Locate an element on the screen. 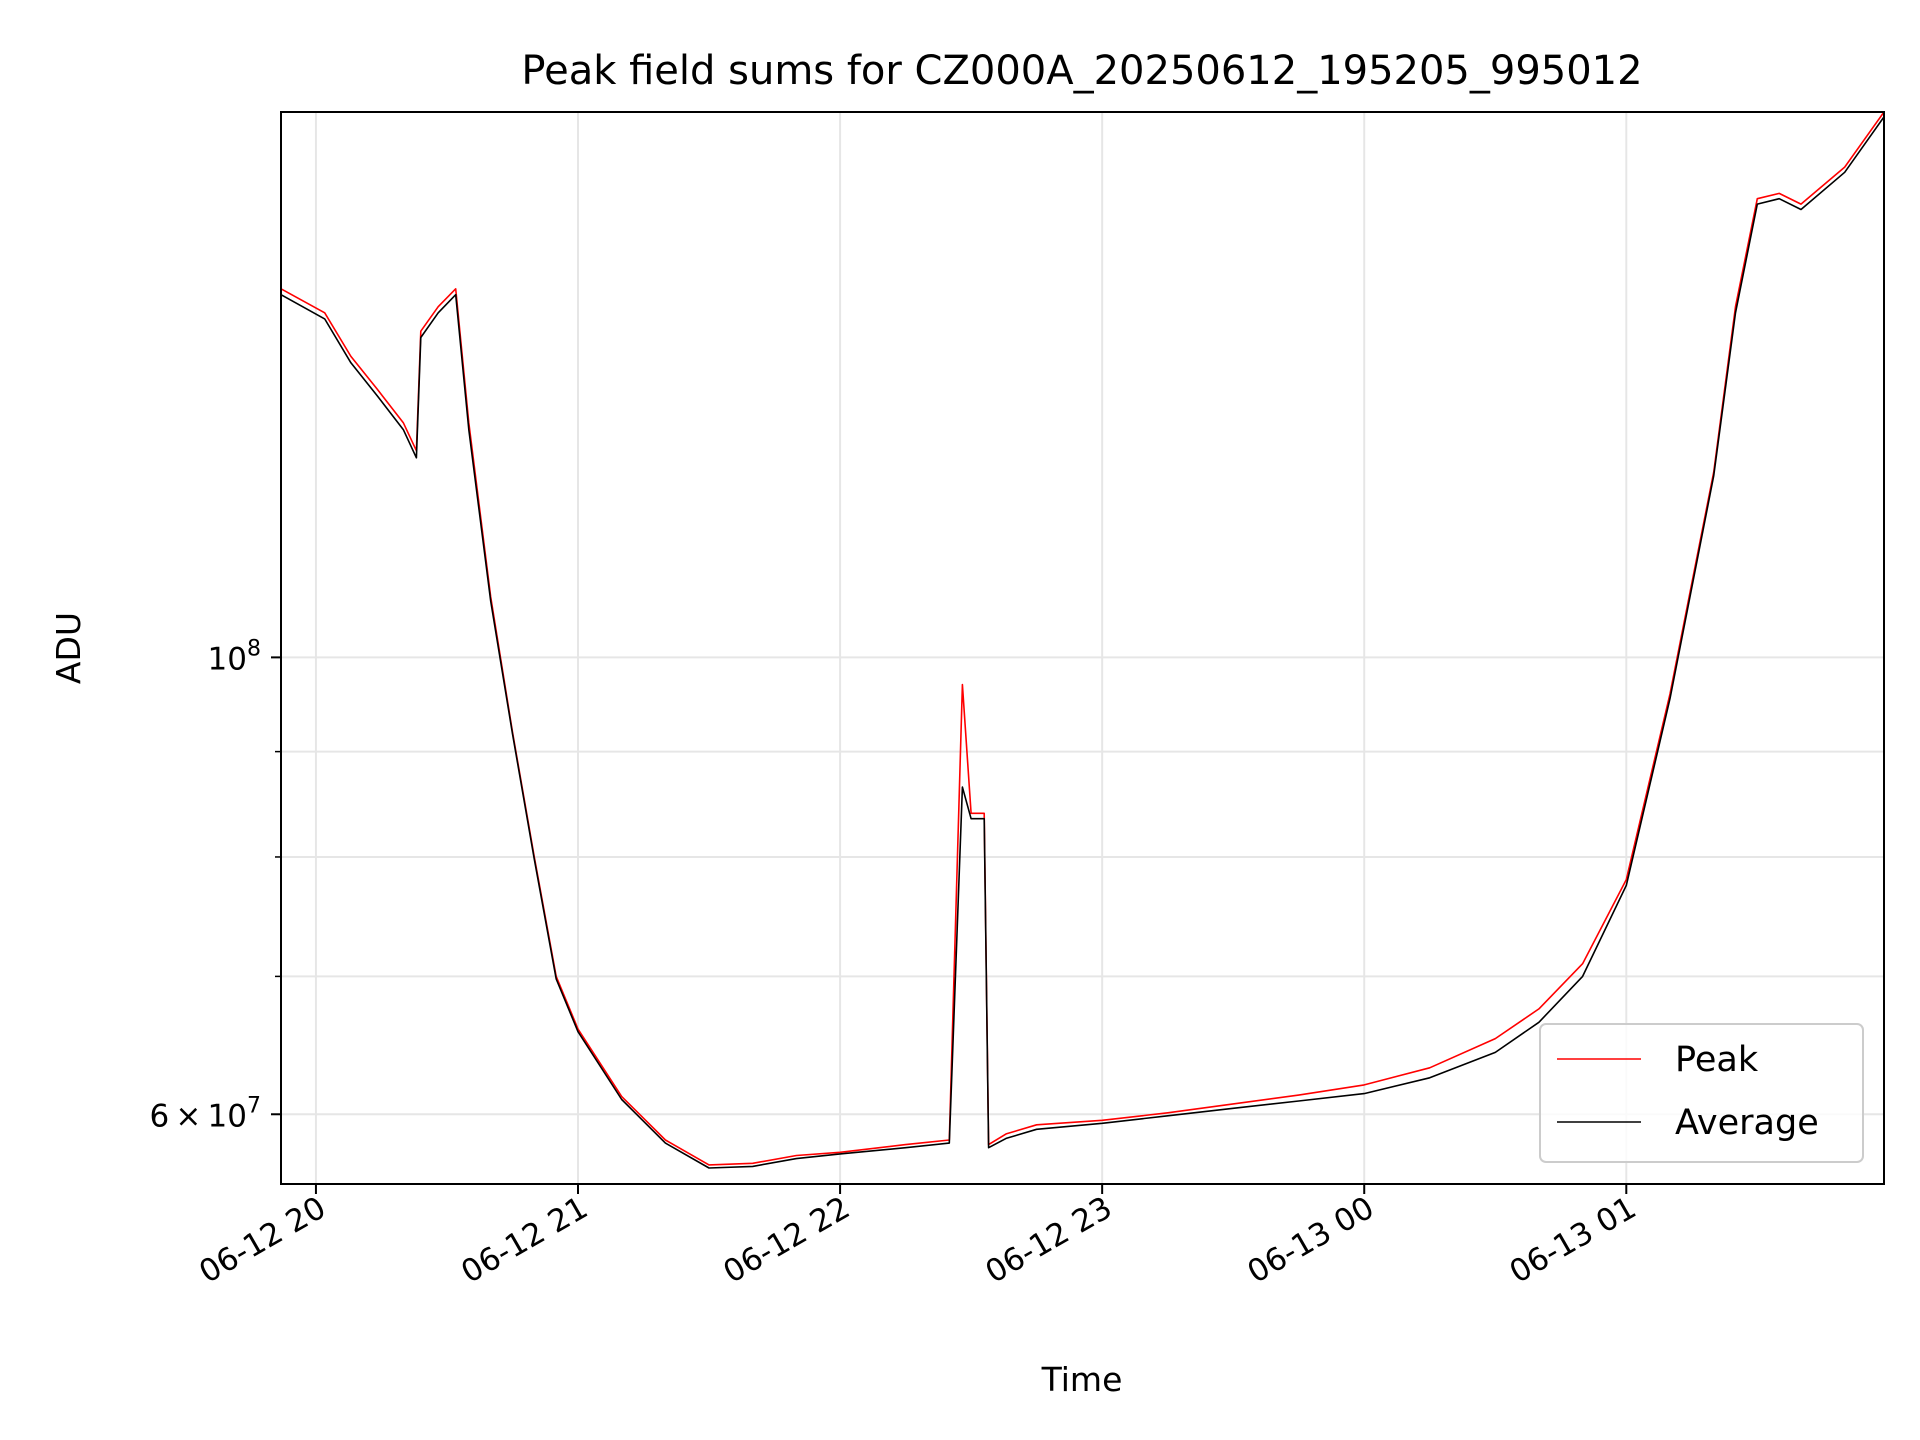 This screenshot has width=1920, height=1440. legend-label-average: Average is located at coordinates (1747, 1123).